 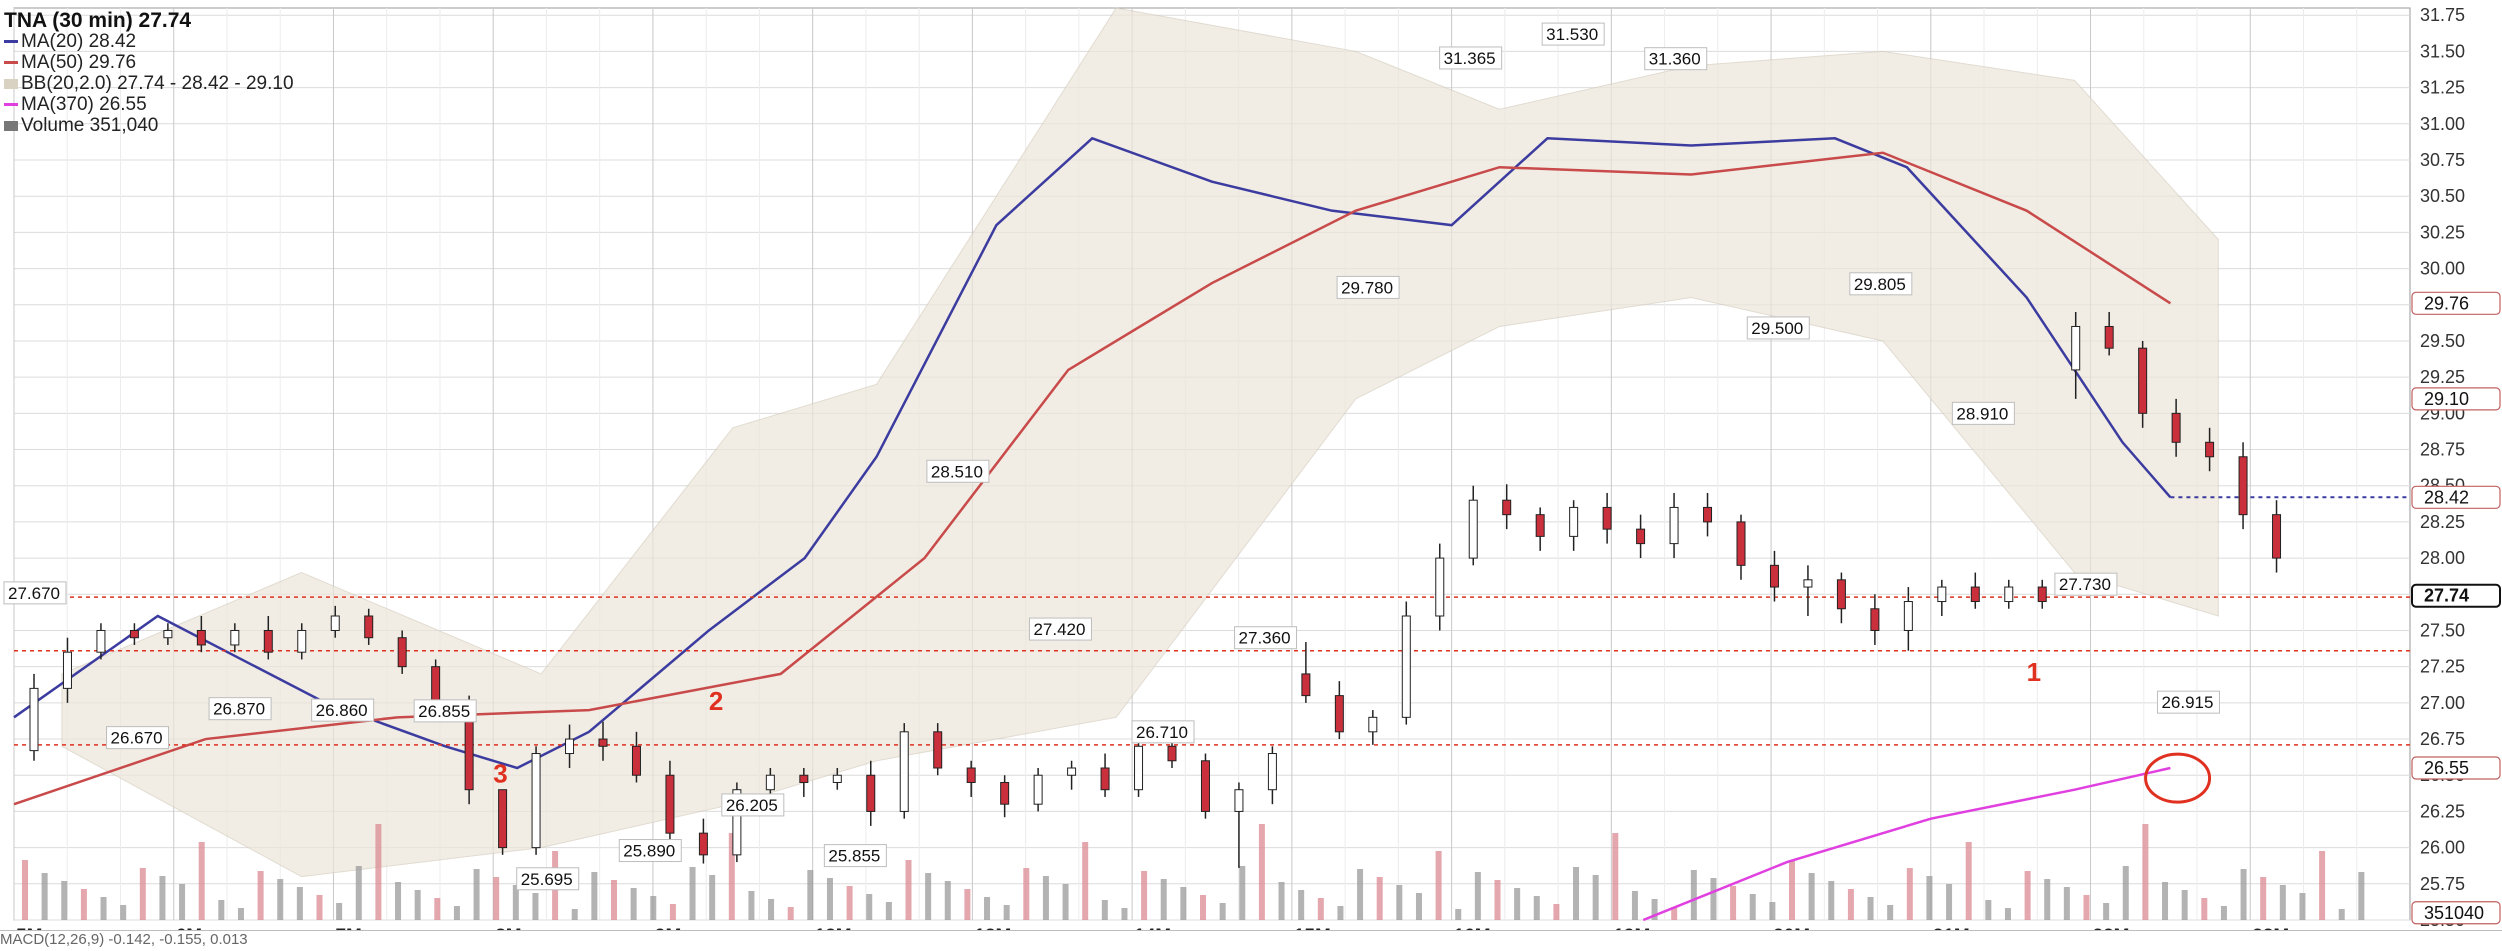 What do you see at coordinates (11, 42) in the screenshot?
I see `ma20-swatch` at bounding box center [11, 42].